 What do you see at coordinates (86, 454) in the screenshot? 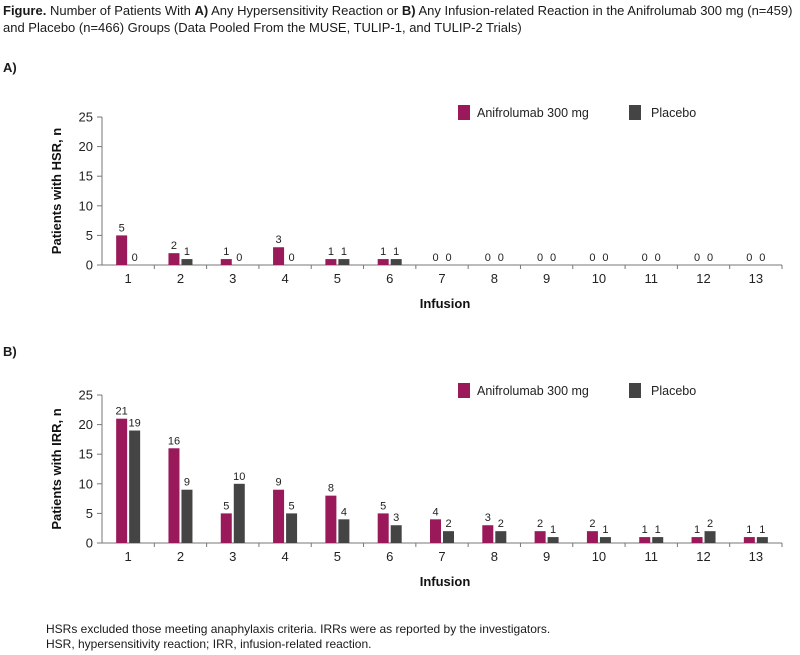
I see `irr-y-tick-label: 15` at bounding box center [86, 454].